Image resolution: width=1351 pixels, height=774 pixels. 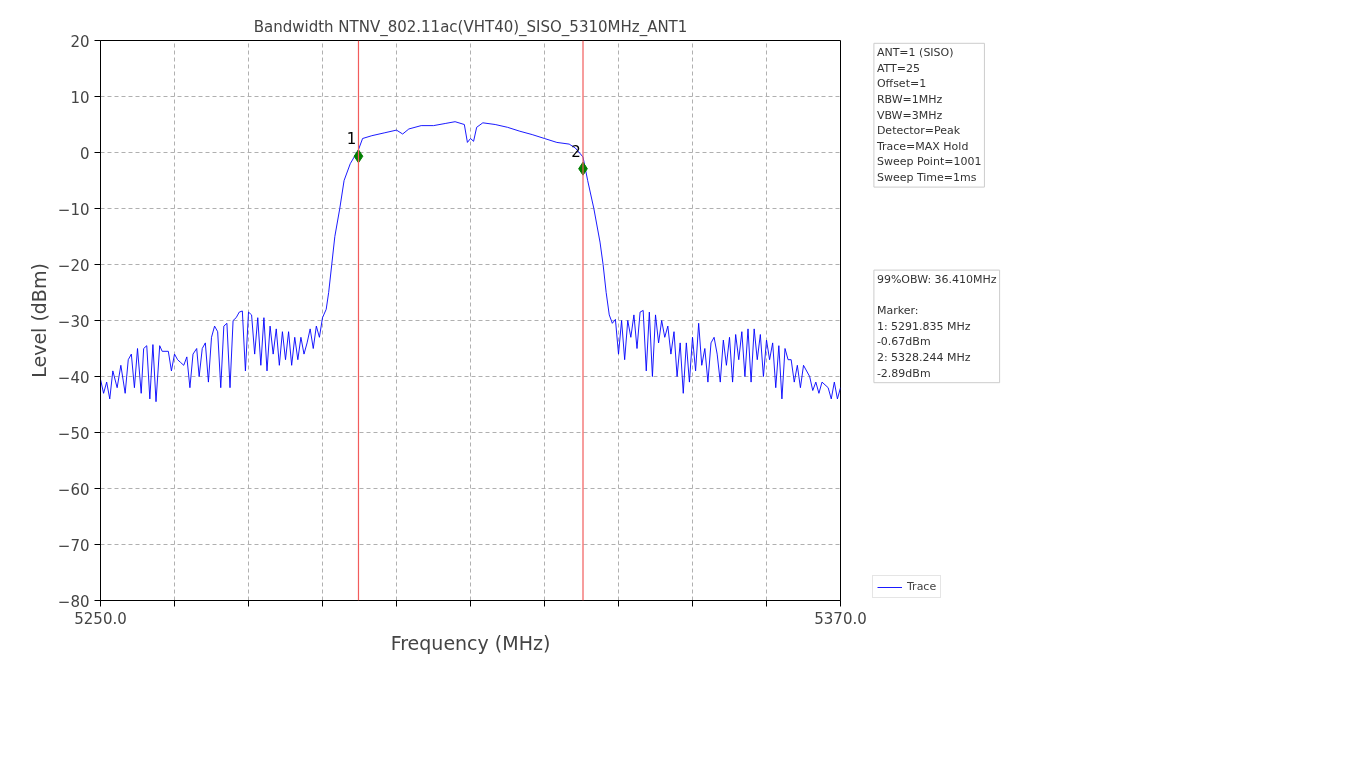 What do you see at coordinates (100, 618) in the screenshot?
I see `x-tick-label: 5250.0` at bounding box center [100, 618].